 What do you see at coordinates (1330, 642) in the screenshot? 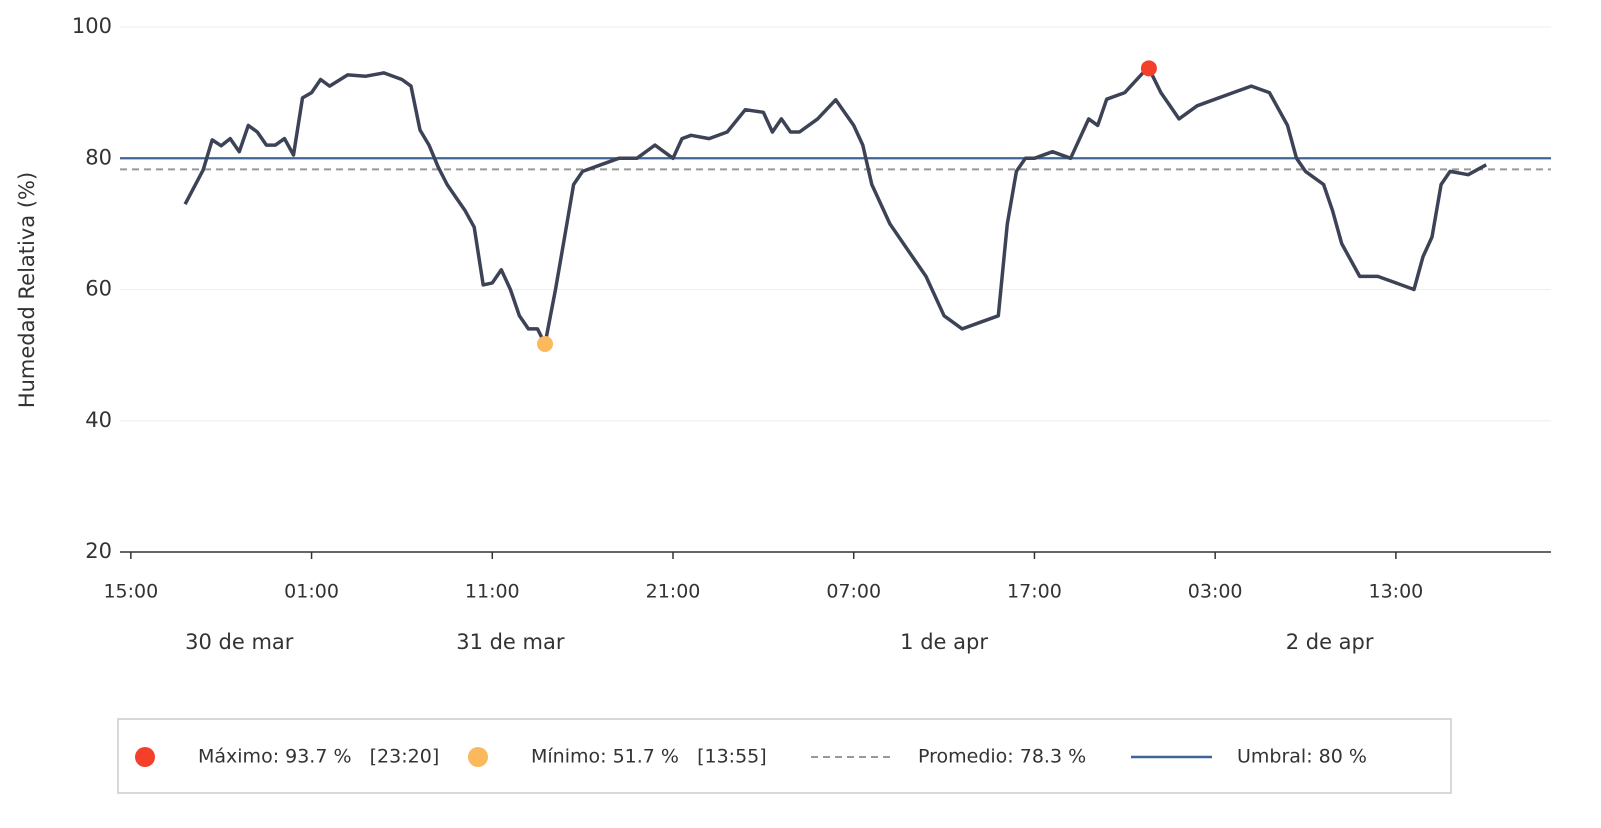
I see `day-label: 2 de apr` at bounding box center [1330, 642].